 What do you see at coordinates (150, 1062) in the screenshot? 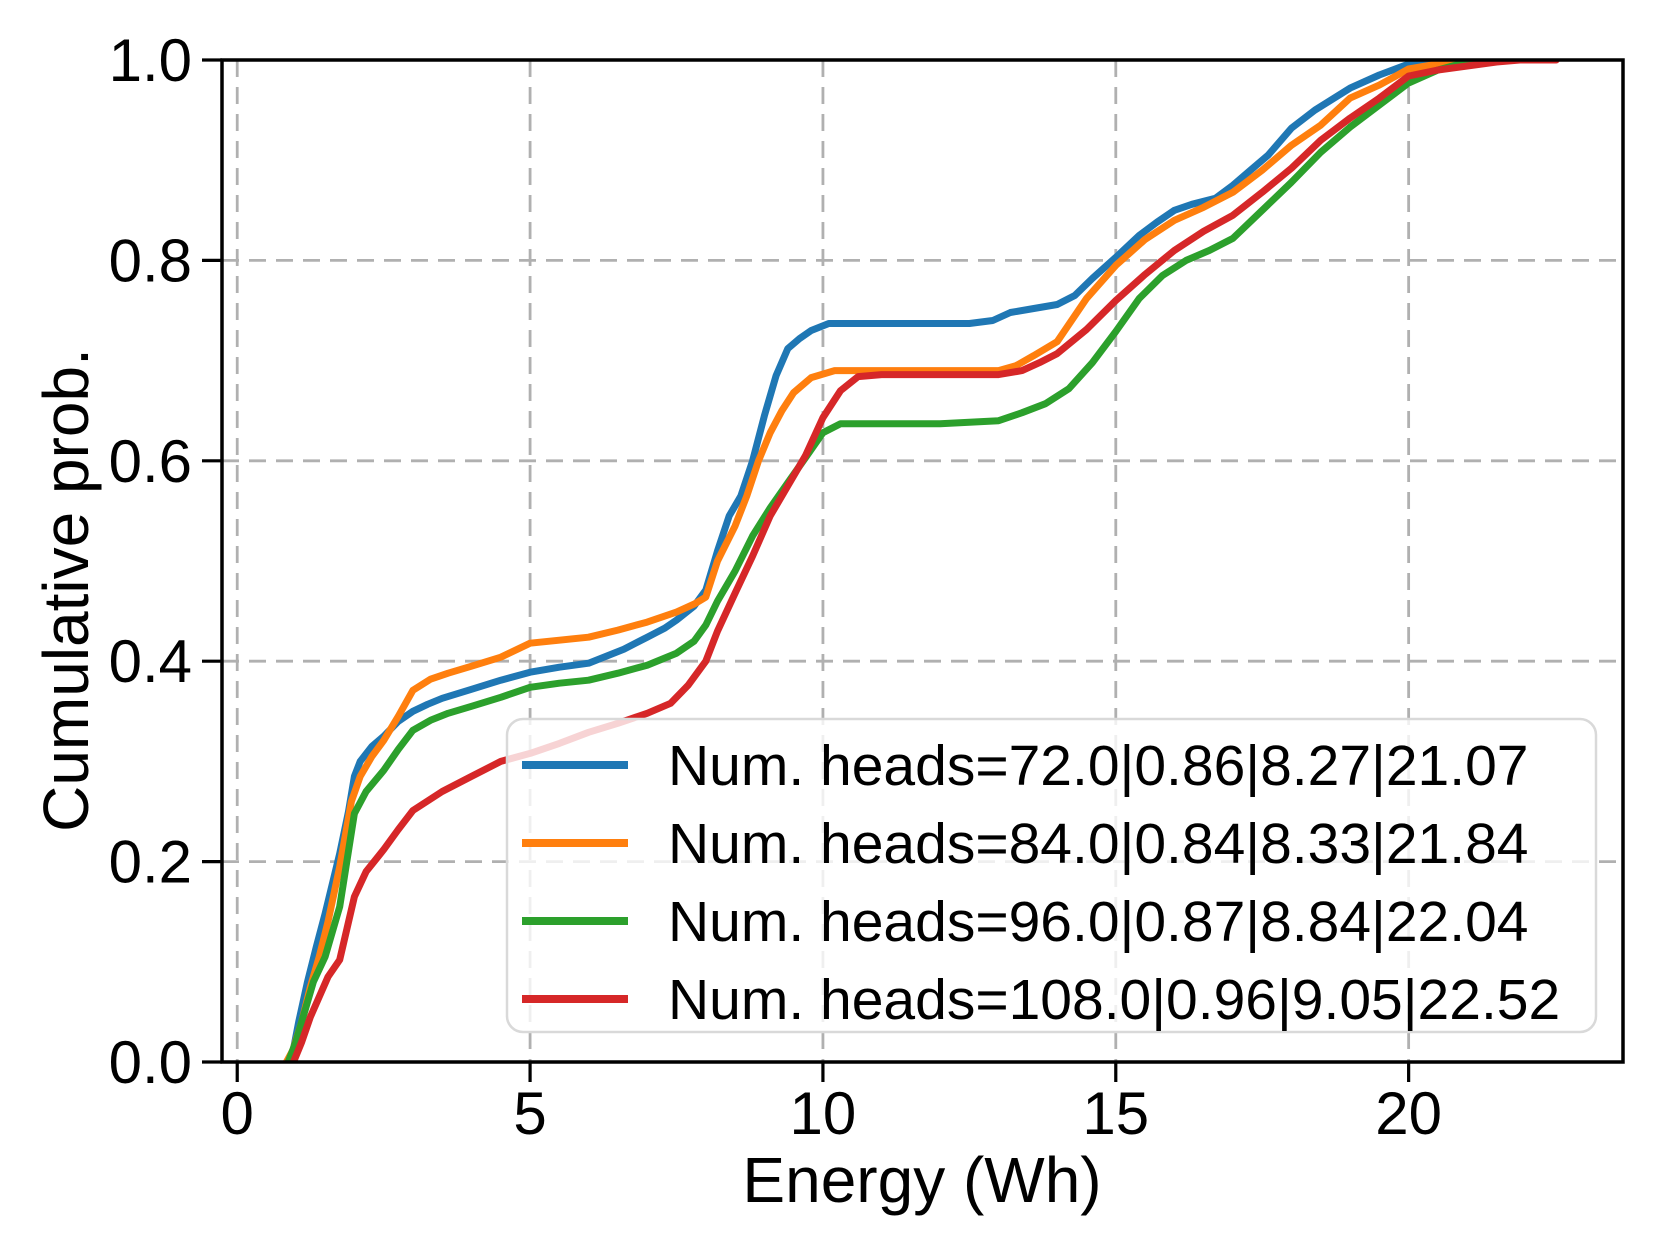
I see `y-tick-label-0.0: 0.0` at bounding box center [150, 1062].